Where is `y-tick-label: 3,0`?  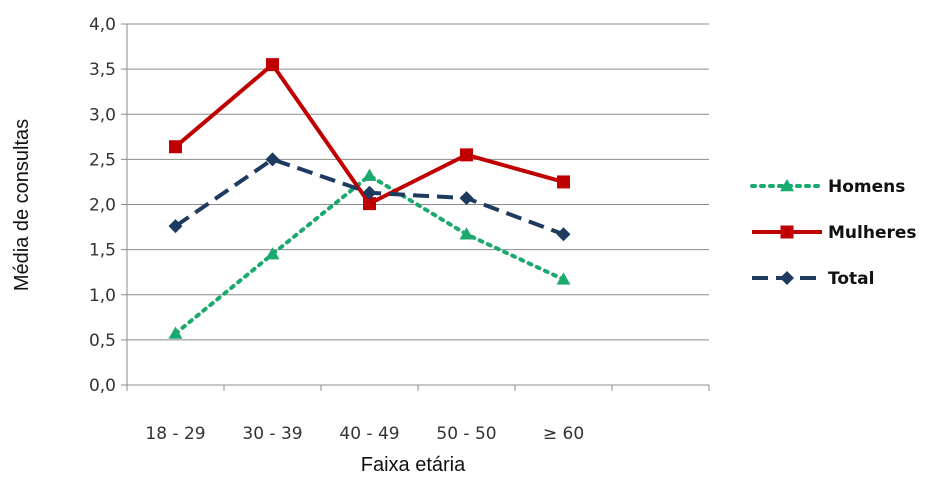 y-tick-label: 3,0 is located at coordinates (102, 115).